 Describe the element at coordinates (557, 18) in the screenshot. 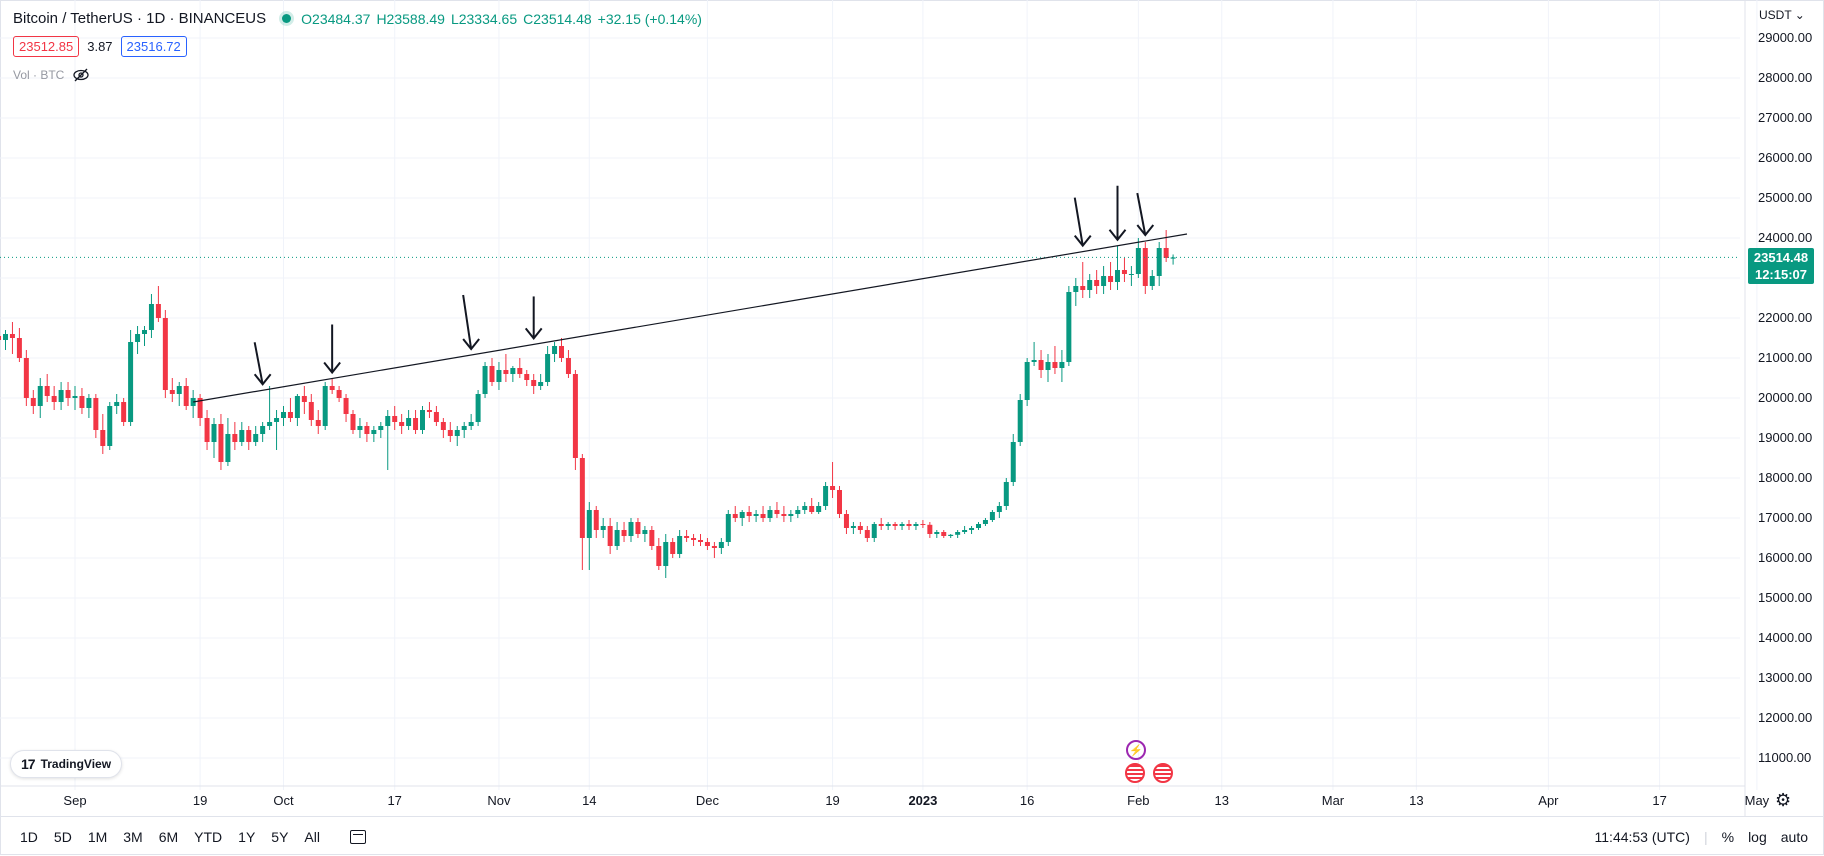

I see `close-value: C23514.48` at that location.